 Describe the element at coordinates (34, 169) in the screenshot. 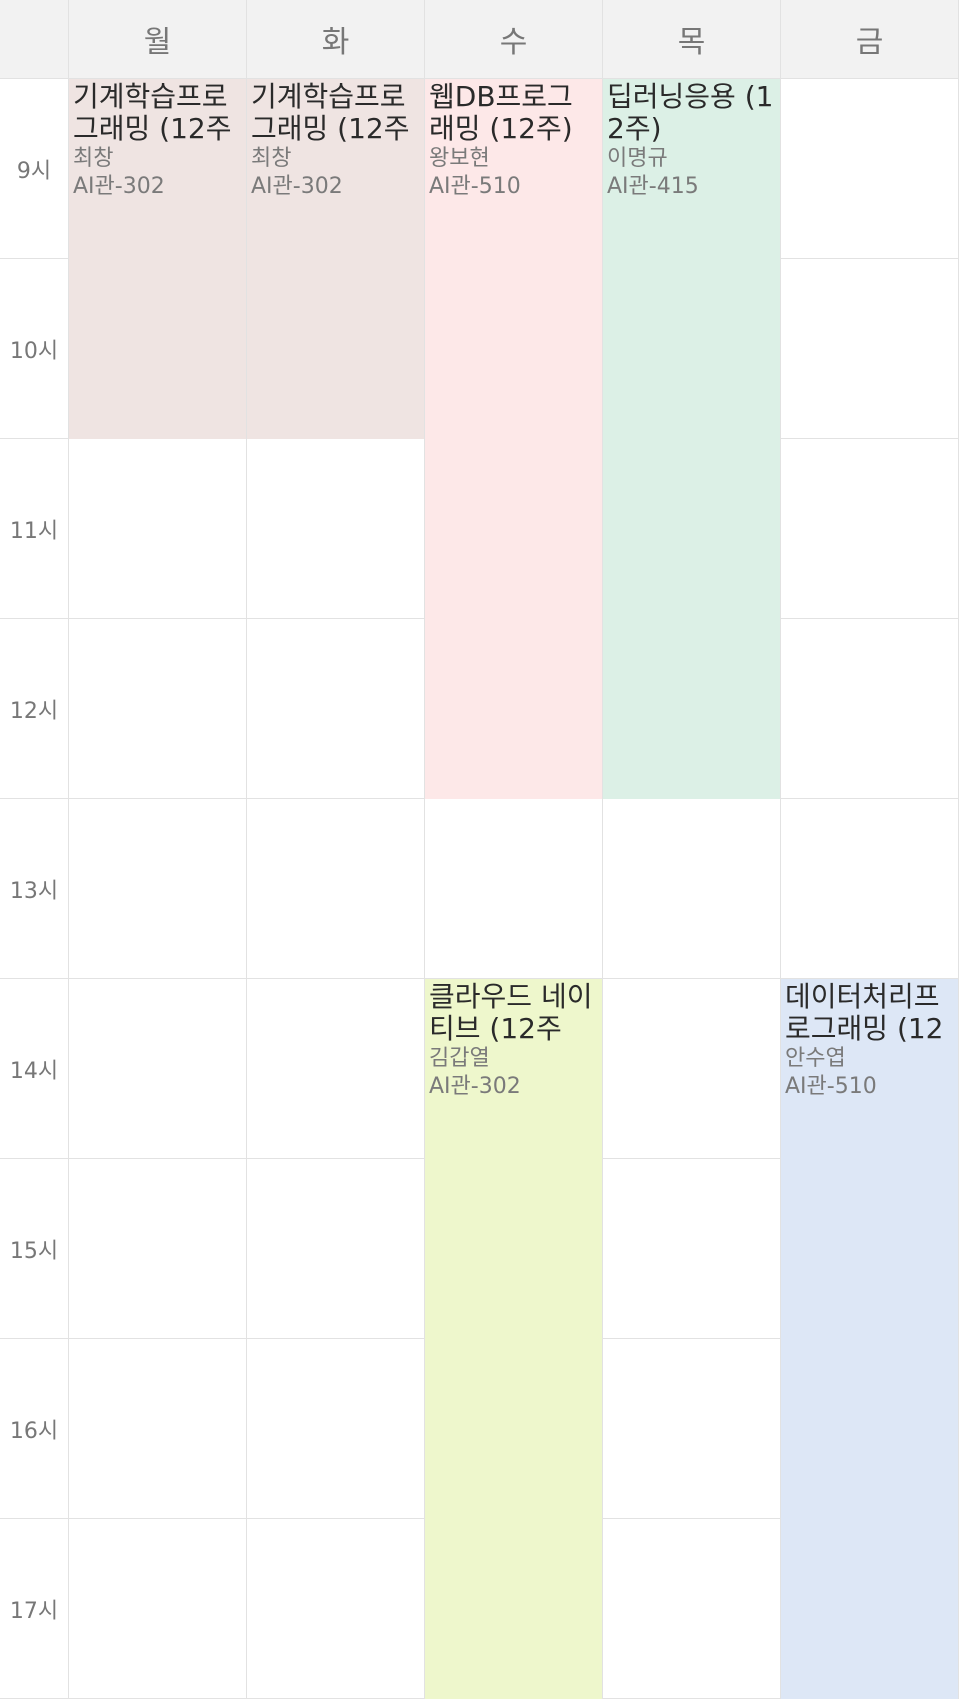

I see `hour-label: 9시` at that location.